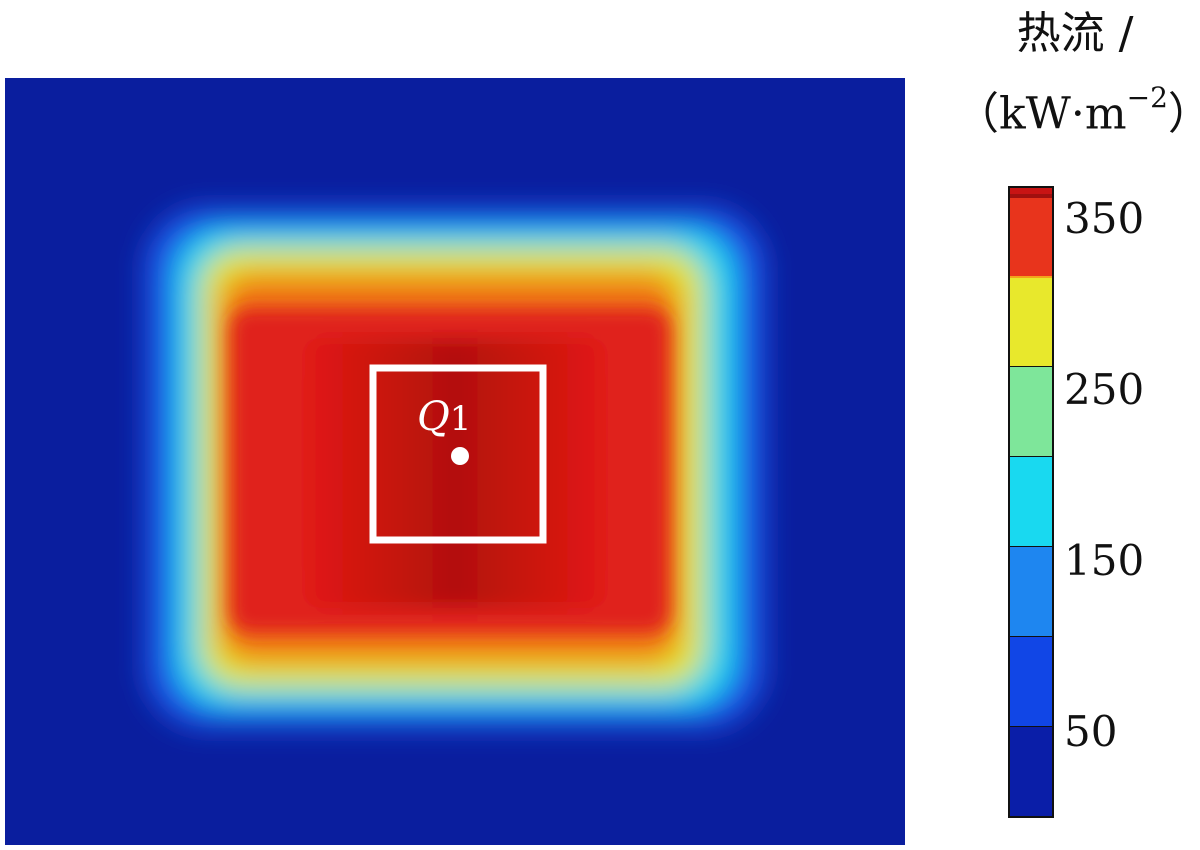 This screenshot has width=1200, height=850. I want to click on colorbar-tick-label: 250, so click(1104, 389).